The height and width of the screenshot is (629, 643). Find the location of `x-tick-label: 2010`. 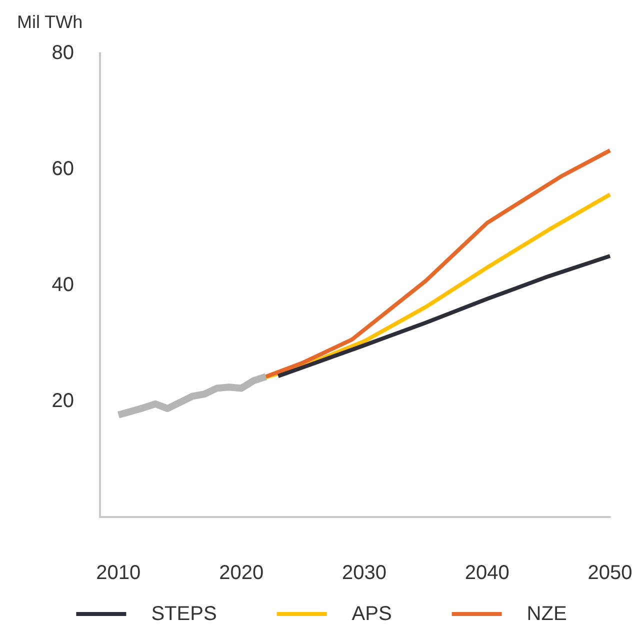

x-tick-label: 2010 is located at coordinates (118, 573).